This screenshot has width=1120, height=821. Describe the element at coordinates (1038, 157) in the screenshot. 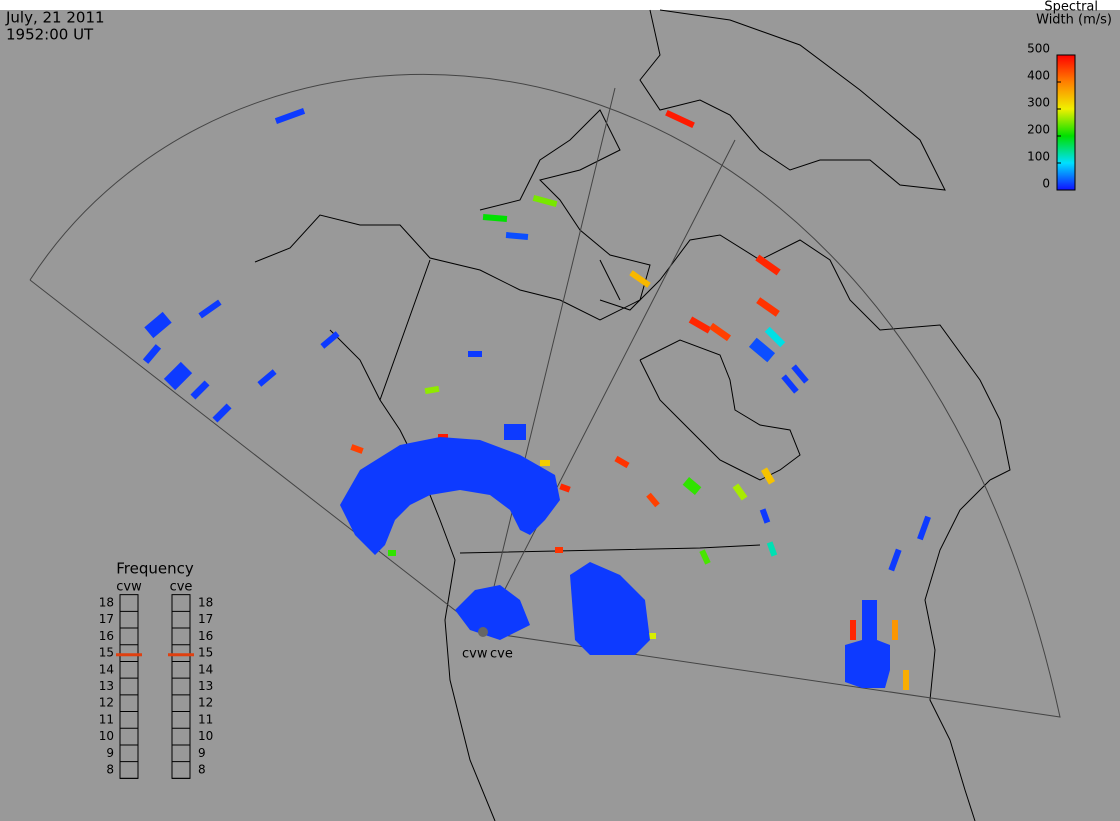

I see `colorbar-tick-label: 100` at that location.